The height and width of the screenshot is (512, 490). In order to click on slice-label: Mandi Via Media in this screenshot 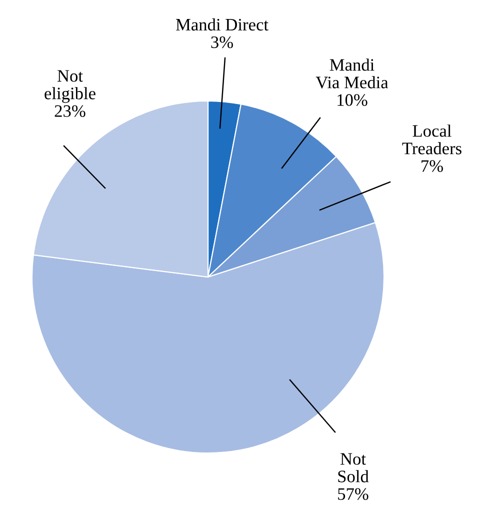, I will do `click(352, 73)`.